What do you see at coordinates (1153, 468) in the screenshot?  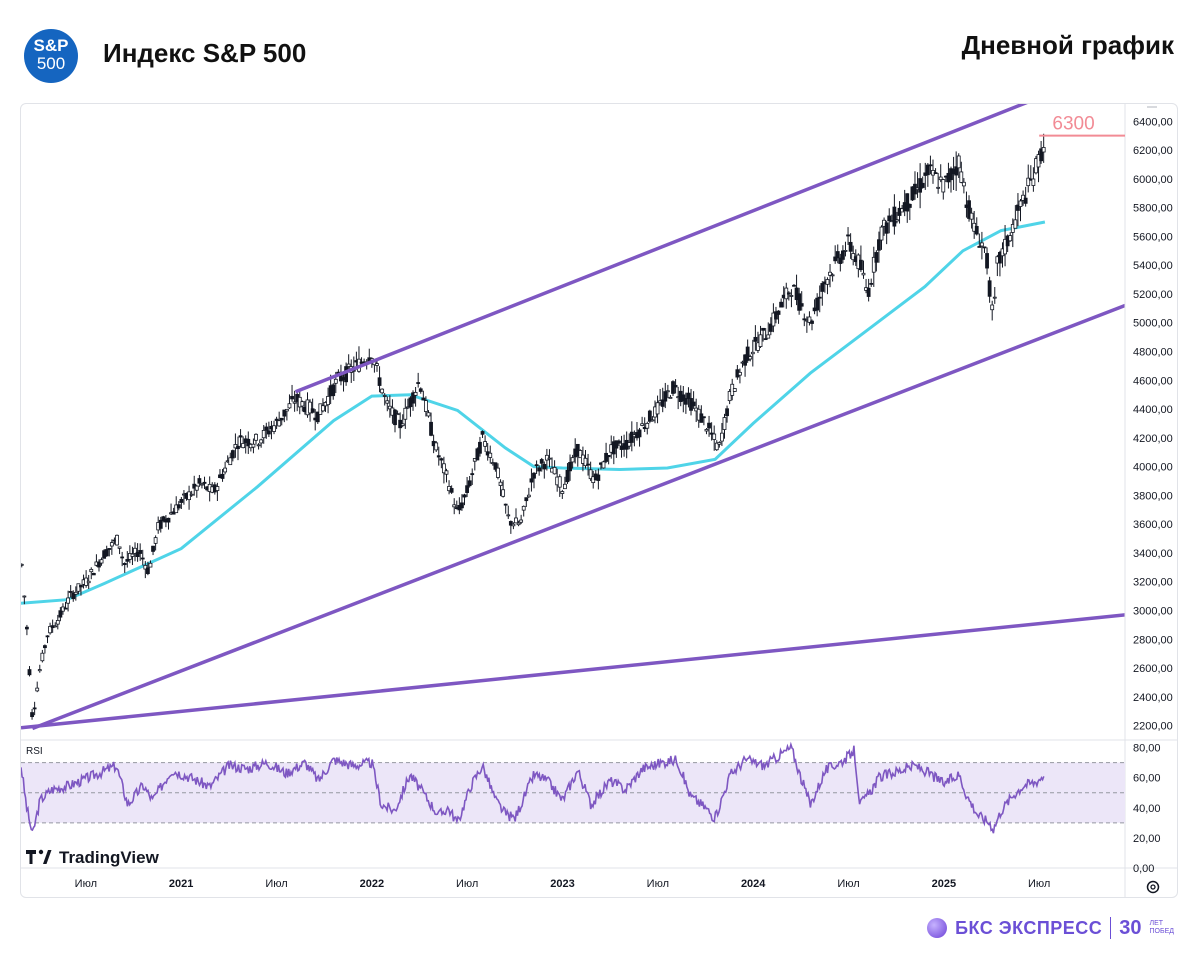 I see `y-tick-label: 4000,00` at bounding box center [1153, 468].